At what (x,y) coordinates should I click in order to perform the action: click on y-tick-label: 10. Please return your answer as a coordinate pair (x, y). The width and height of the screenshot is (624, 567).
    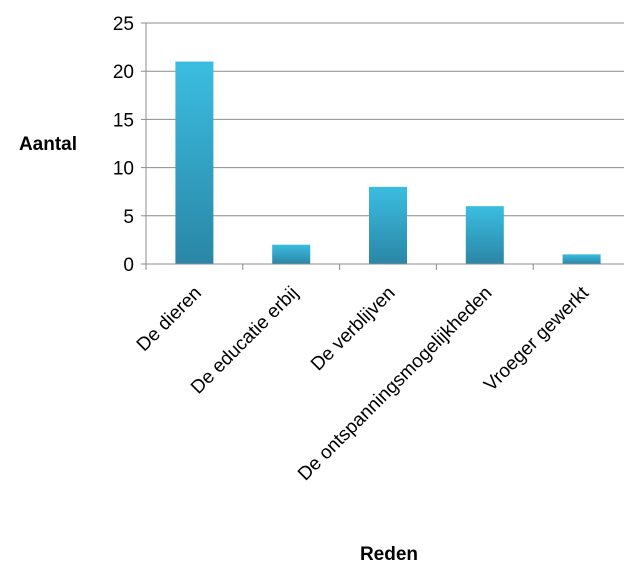
    Looking at the image, I should click on (123, 169).